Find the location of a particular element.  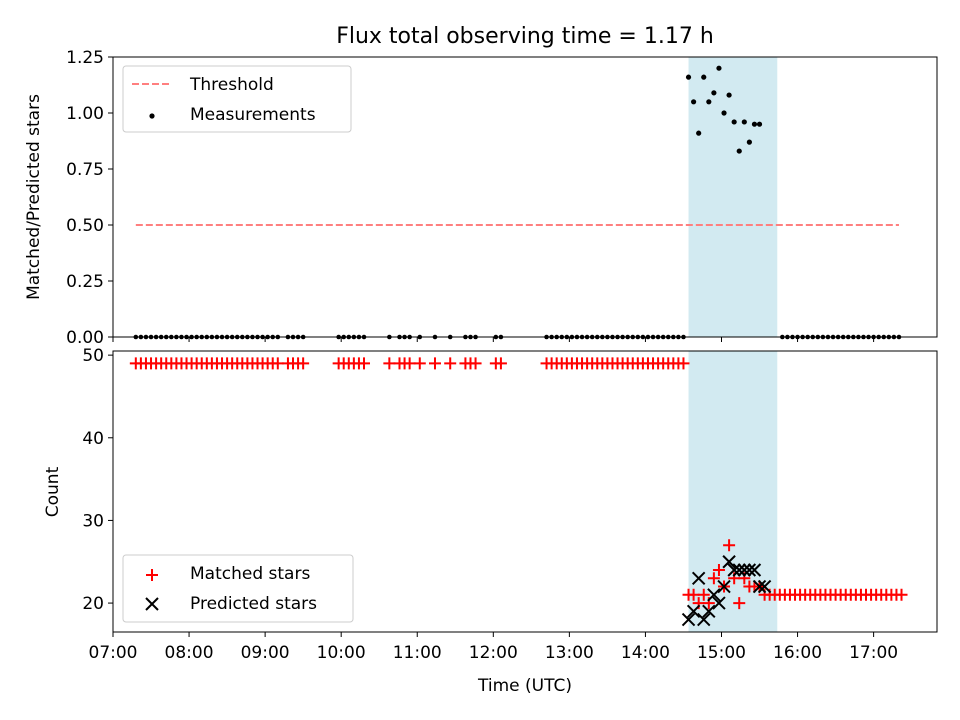

top-y-tick-label: 0.50 is located at coordinates (85, 226).